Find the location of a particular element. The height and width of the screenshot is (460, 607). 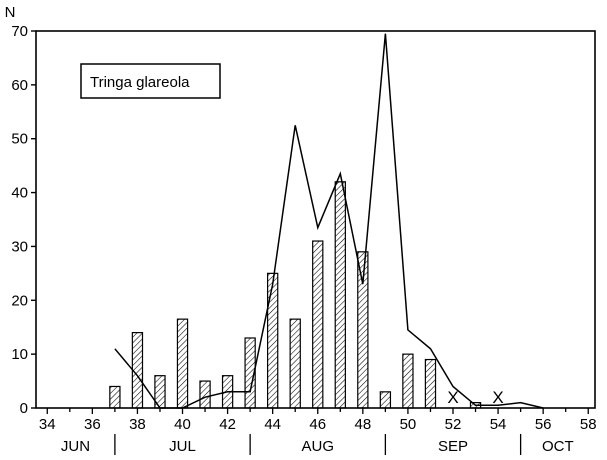

y-tick-label-30: 30 is located at coordinates (19, 246).